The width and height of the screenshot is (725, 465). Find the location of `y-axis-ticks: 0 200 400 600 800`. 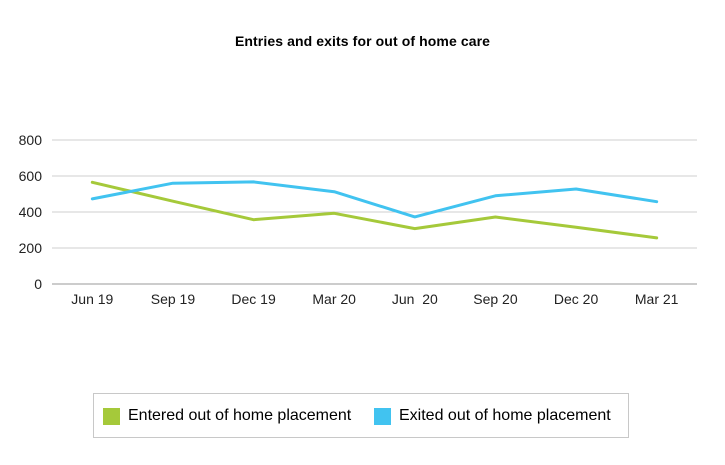

y-axis-ticks: 0 200 400 600 800 is located at coordinates (31, 212).